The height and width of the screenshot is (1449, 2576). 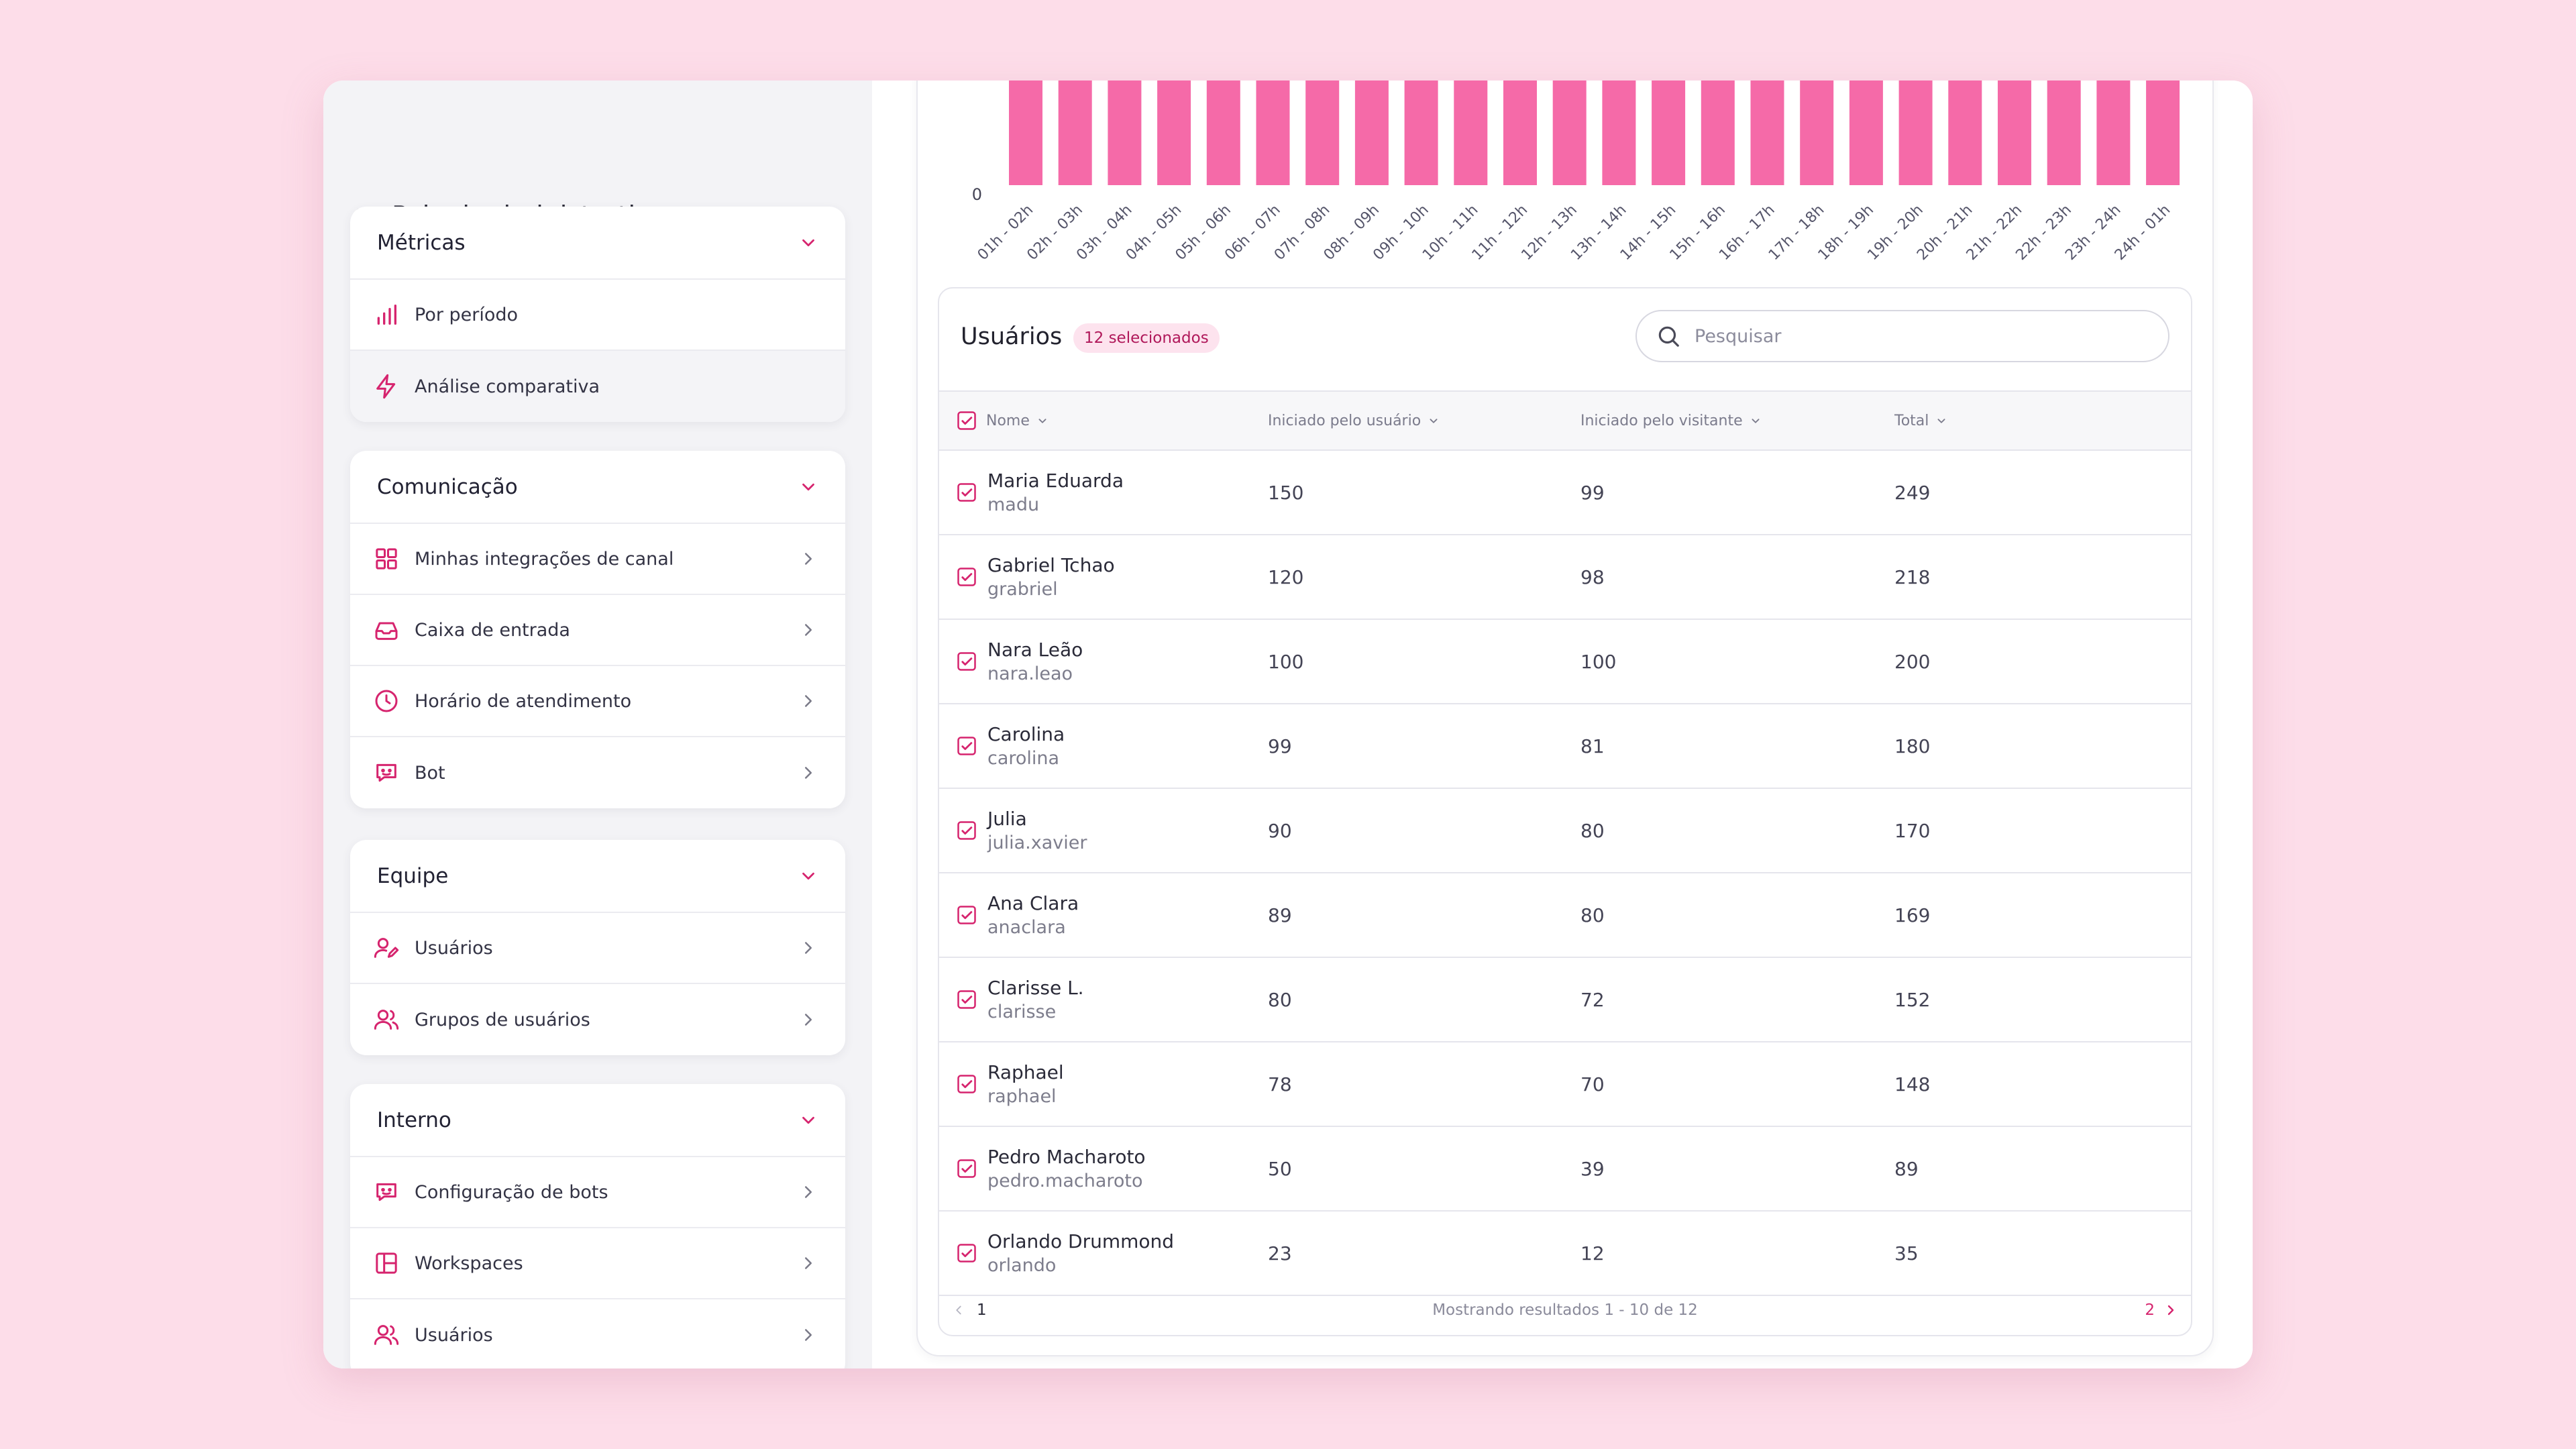 I want to click on by-visitor-cell: 80, so click(x=1592, y=830).